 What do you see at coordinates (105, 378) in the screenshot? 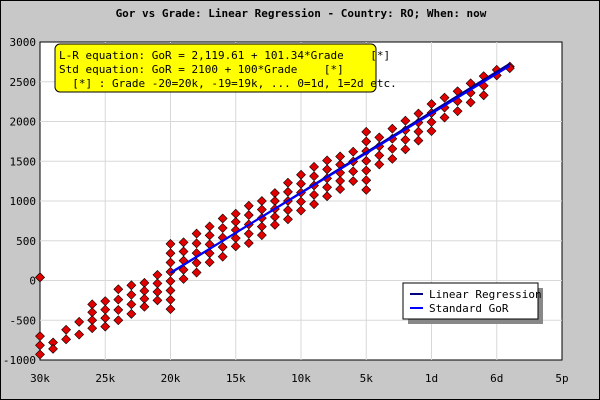
I see `x-tick-label: 25k` at bounding box center [105, 378].